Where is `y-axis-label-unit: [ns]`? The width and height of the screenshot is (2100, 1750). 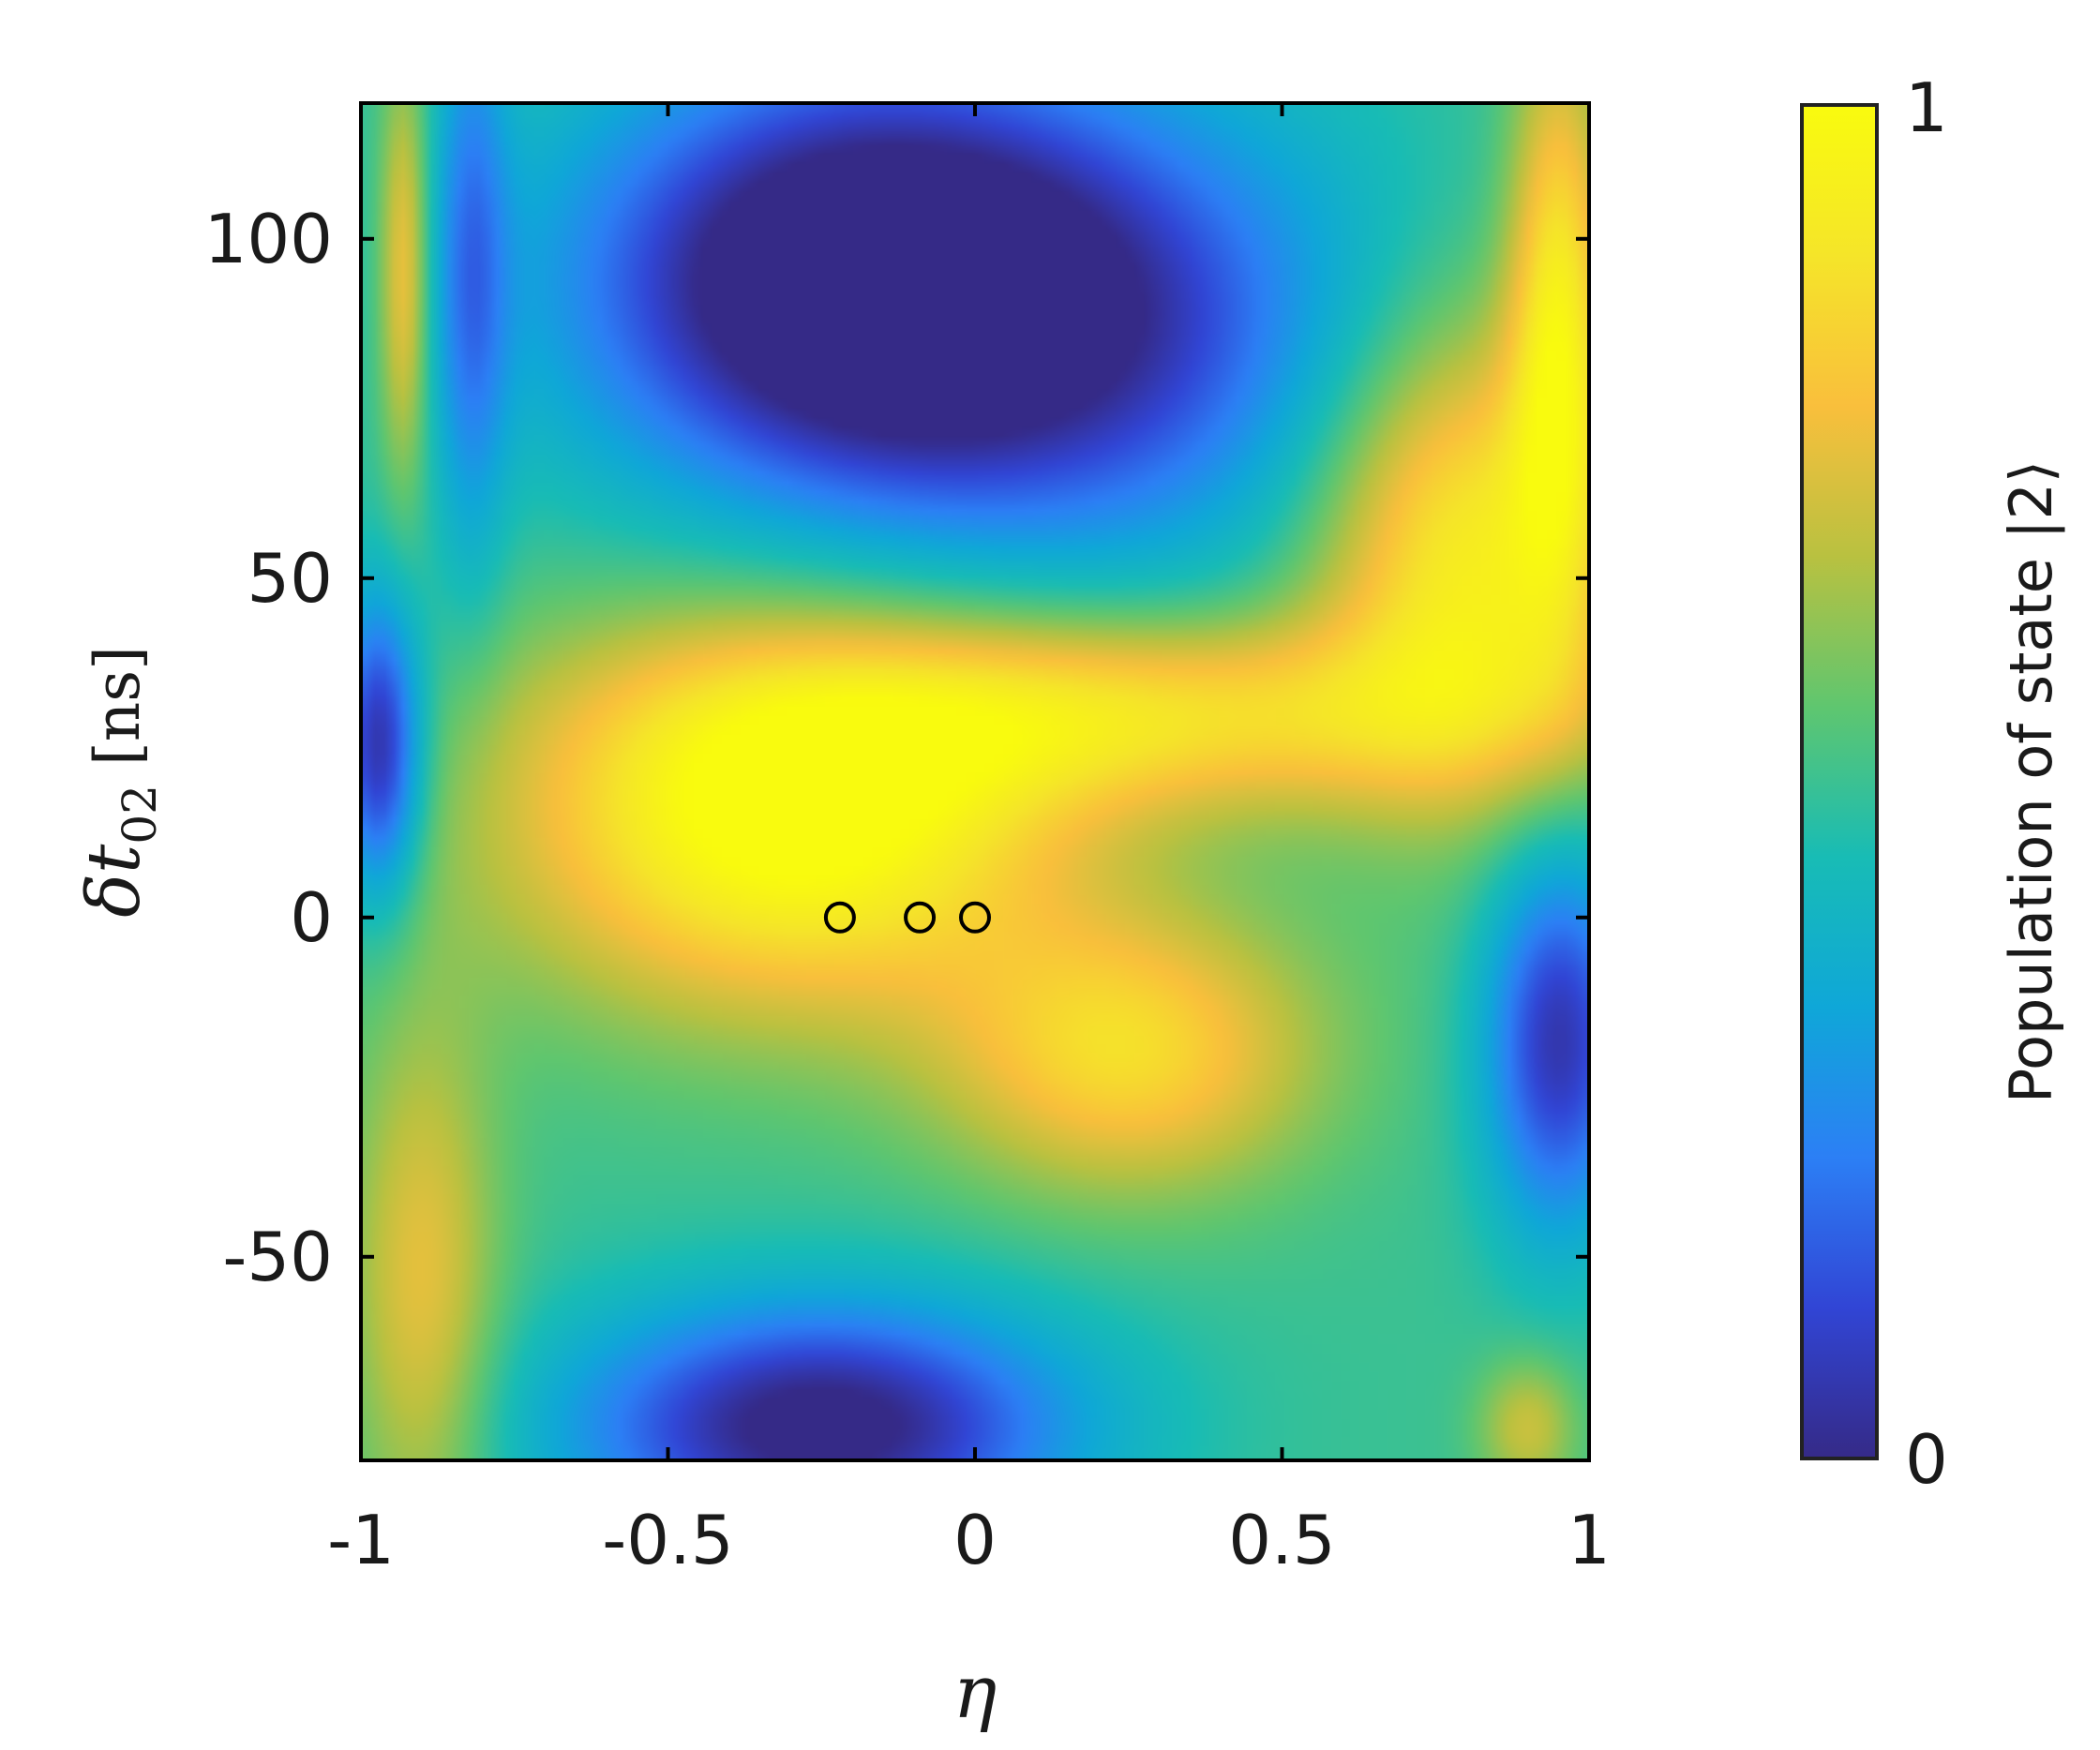
y-axis-label-unit: [ns] is located at coordinates (118, 706).